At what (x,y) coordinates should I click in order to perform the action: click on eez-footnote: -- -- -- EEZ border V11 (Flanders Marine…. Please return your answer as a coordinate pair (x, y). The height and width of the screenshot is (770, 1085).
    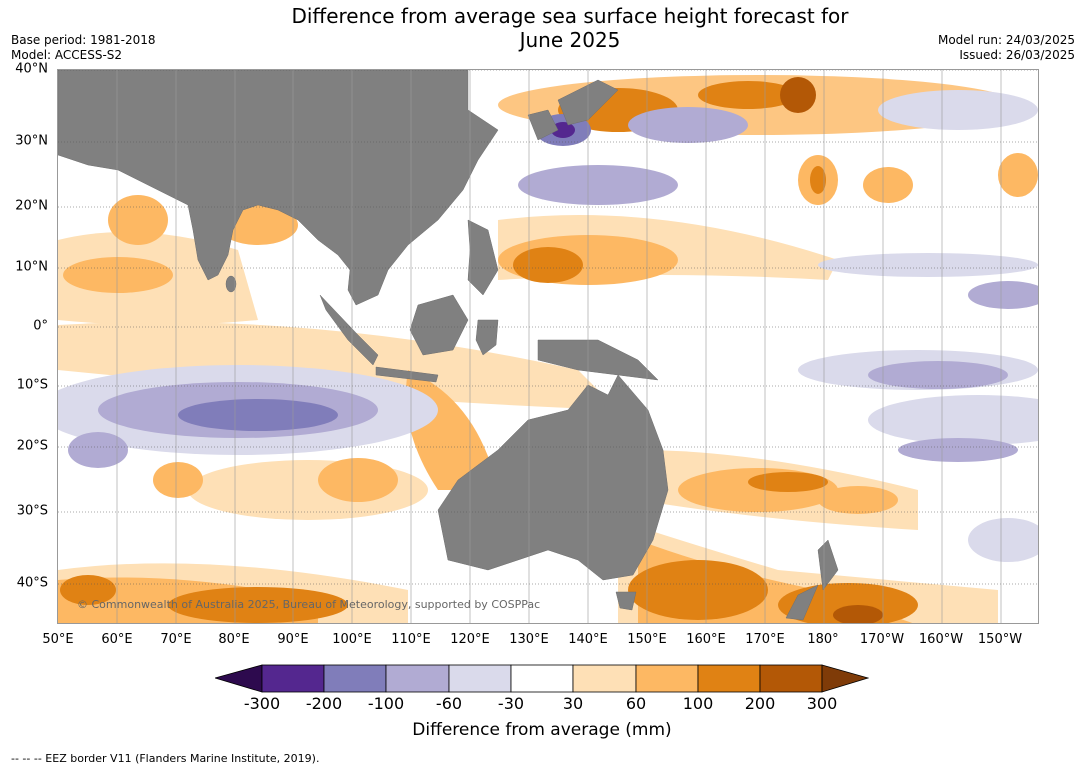
    Looking at the image, I should click on (165, 758).